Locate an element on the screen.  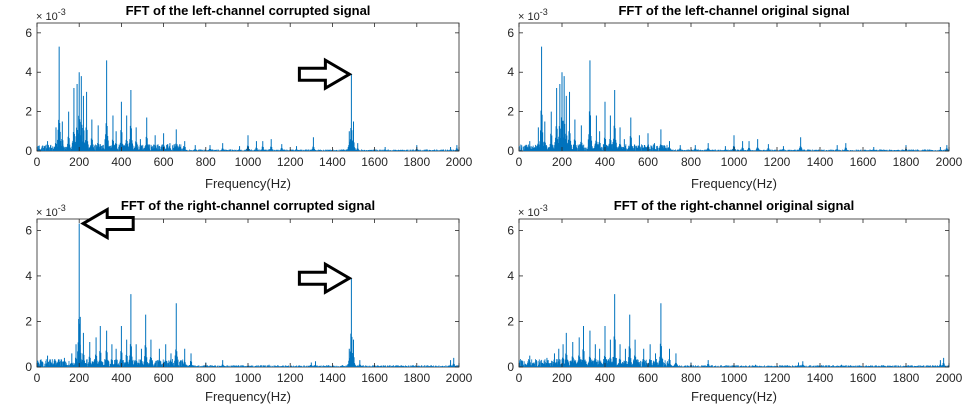
x-axis-label: Frequency(Hz) is located at coordinates (734, 183).